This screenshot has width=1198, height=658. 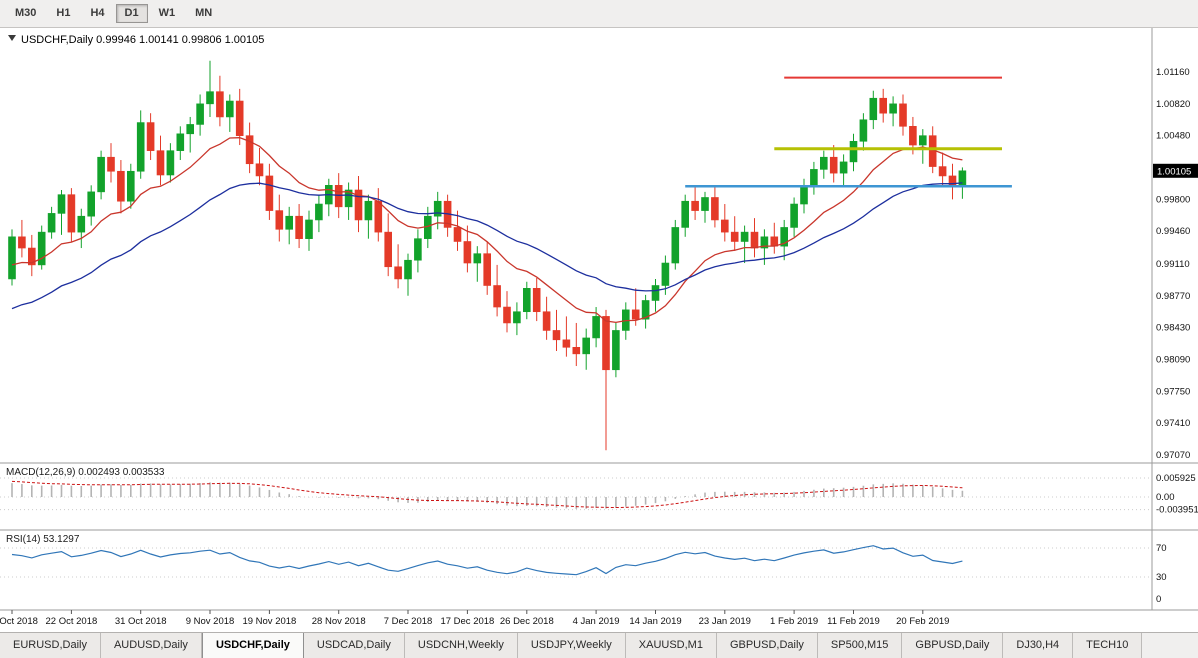 I want to click on rsi-scale-label: 30, so click(x=1161, y=577).